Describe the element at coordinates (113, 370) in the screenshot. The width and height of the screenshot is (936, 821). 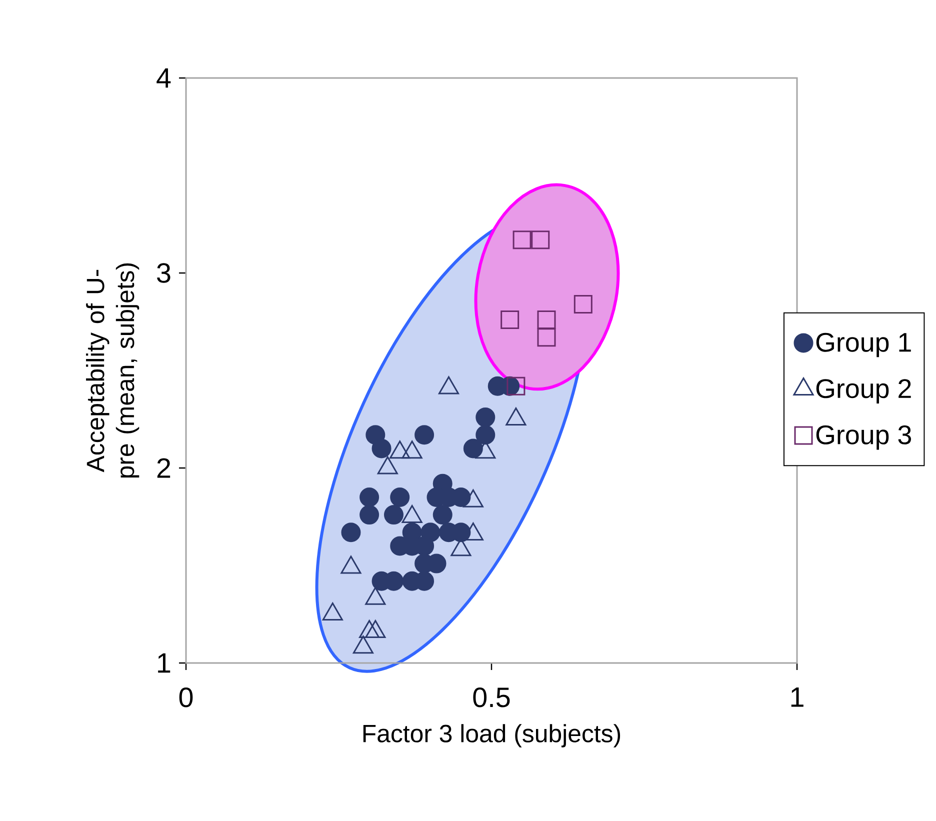
I see `y-axis-title: Acceptability of U-pre (mean, subjets)` at that location.